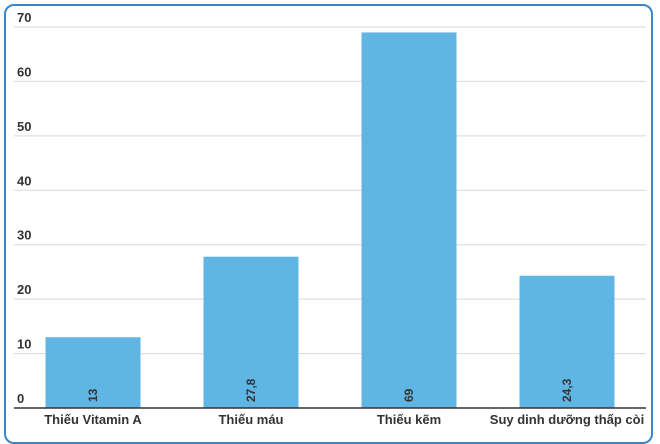  I want to click on y-tick-label: 70, so click(24, 17).